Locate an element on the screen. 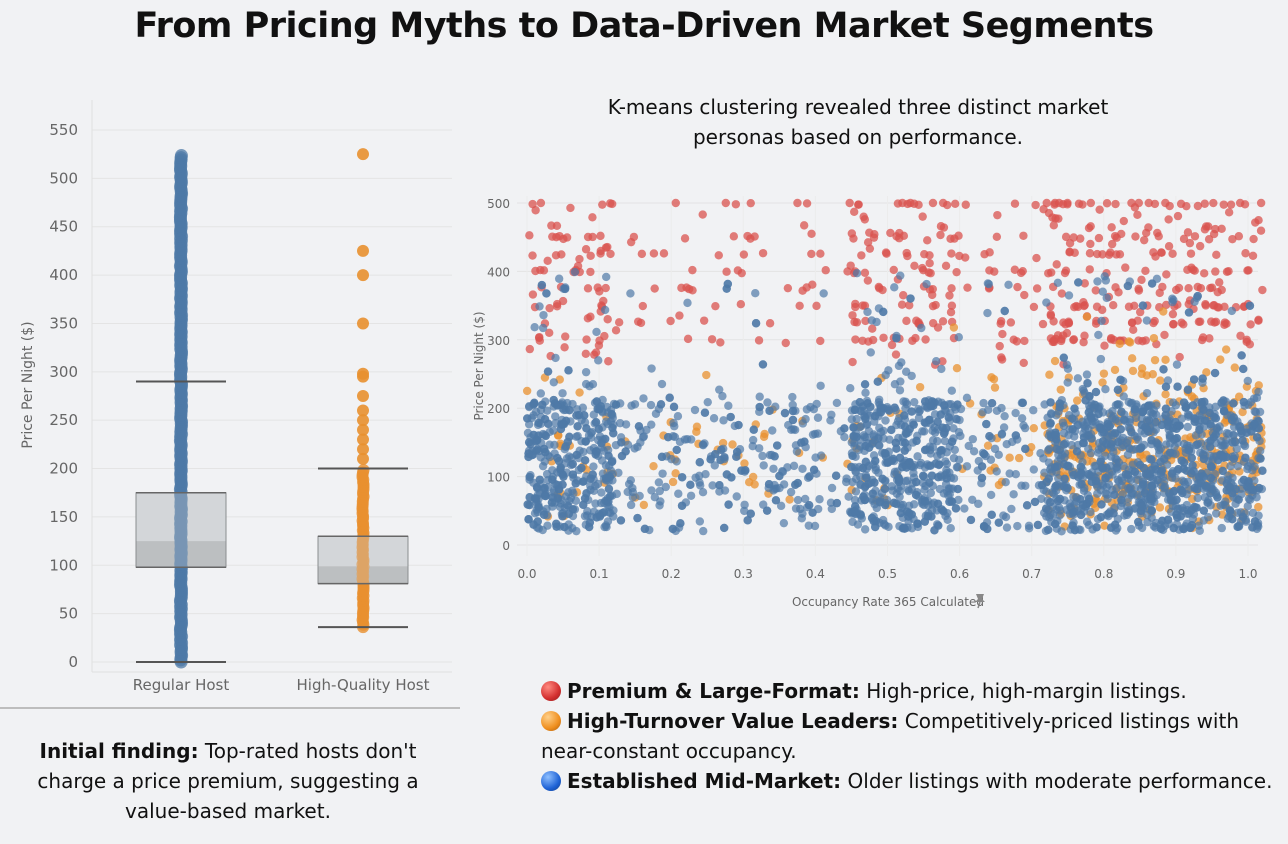 Image resolution: width=1288 pixels, height=844 pixels. box-point is located at coordinates (363, 469).